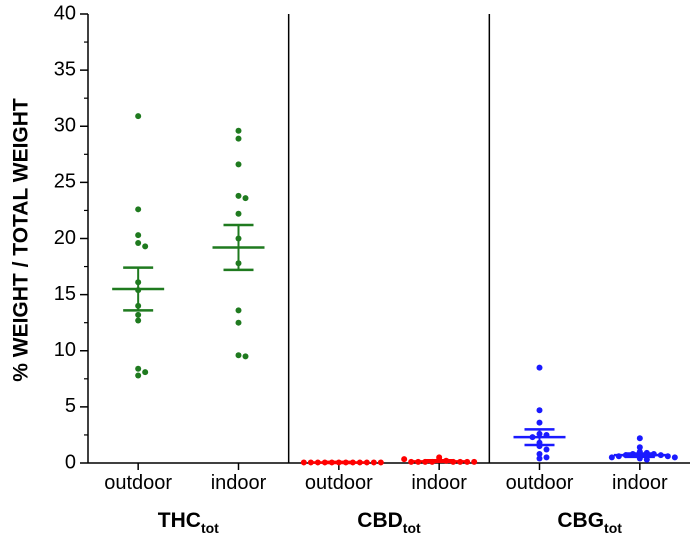 This screenshot has height=543, width=699. I want to click on y-tick-label: 15, so click(65, 294).